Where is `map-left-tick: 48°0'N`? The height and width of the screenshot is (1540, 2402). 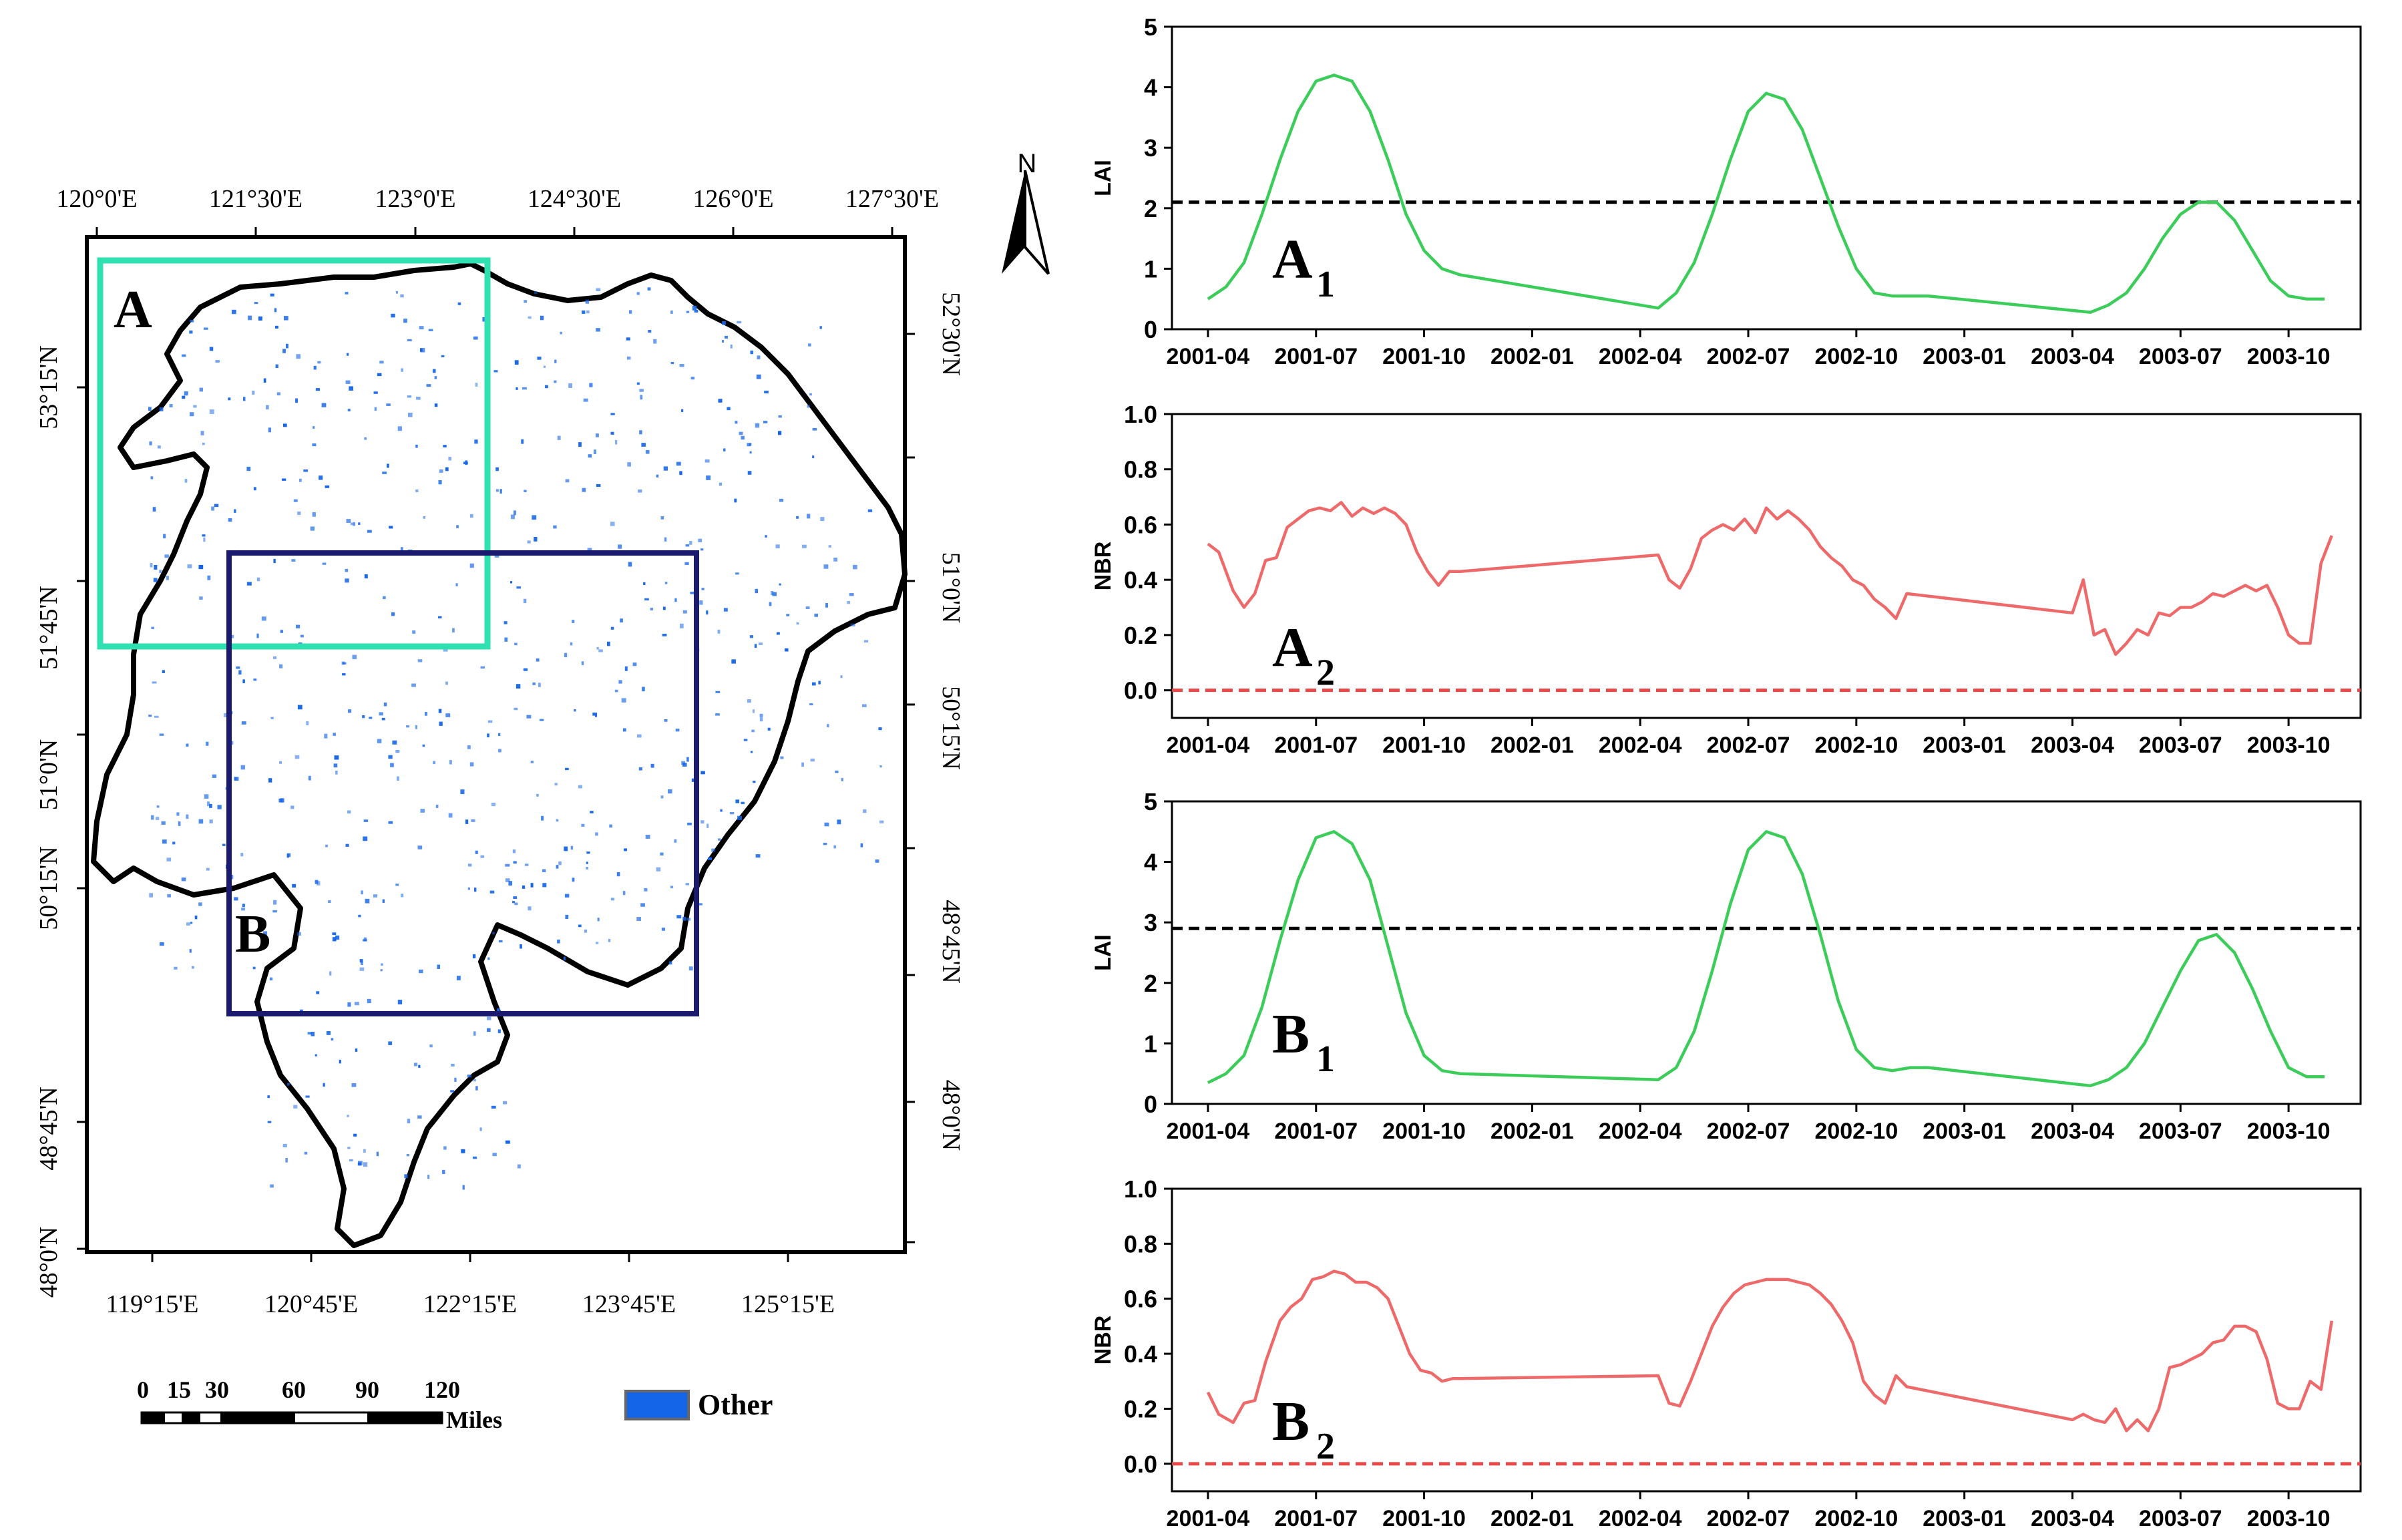 map-left-tick: 48°0'N is located at coordinates (49, 1262).